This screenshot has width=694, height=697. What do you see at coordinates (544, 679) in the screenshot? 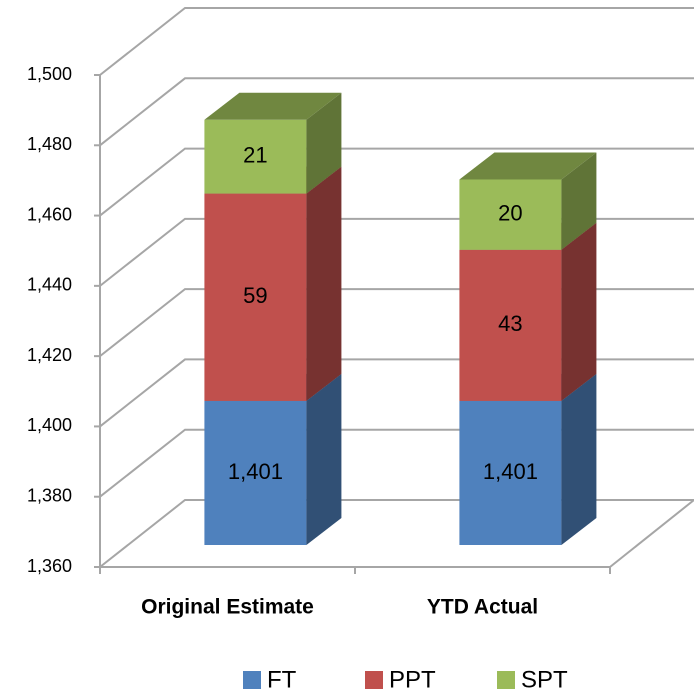
I see `legend-label: SPT` at bounding box center [544, 679].